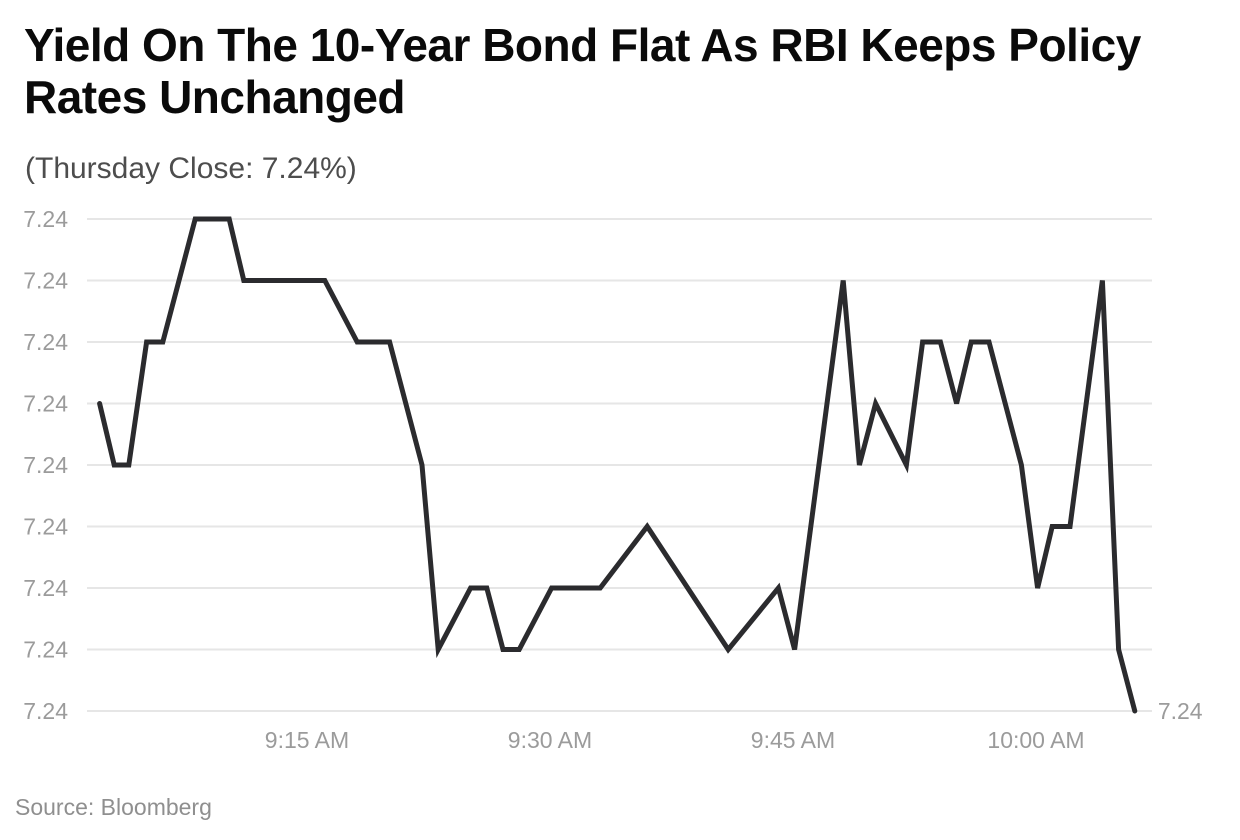 Image resolution: width=1240 pixels, height=840 pixels. Describe the element at coordinates (550, 740) in the screenshot. I see `x-tick-label: 9:30 AM` at that location.